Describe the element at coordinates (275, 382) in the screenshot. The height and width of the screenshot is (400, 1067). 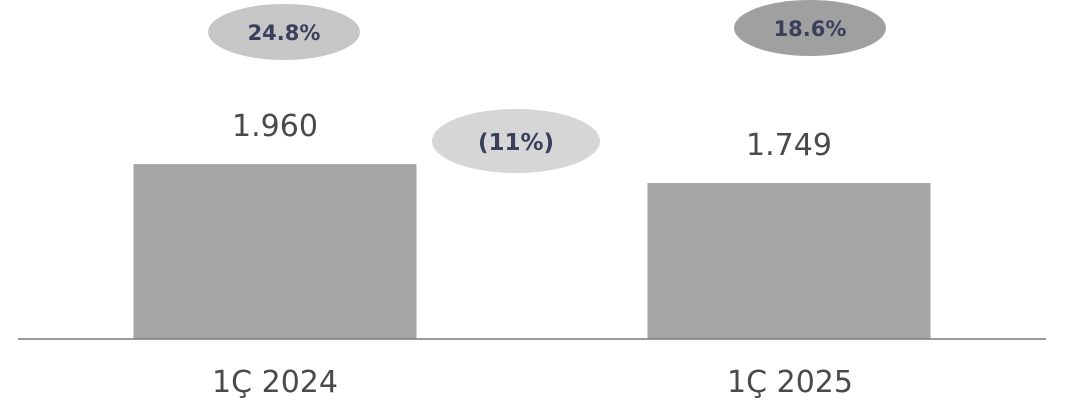
I see `category-label-1q-2024: 1Ç 2024` at that location.